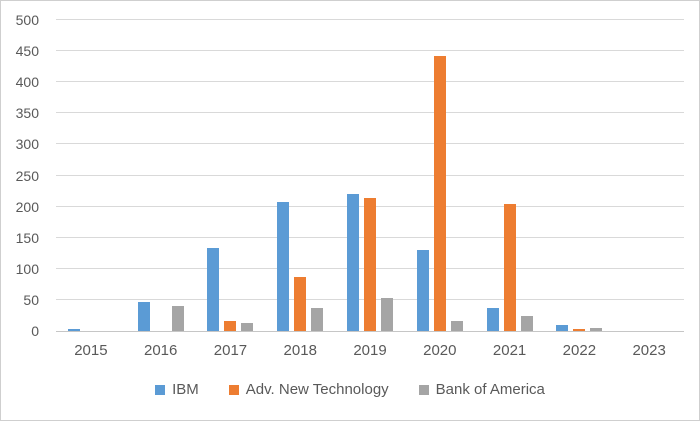  I want to click on bar-bank-of-america-2018, so click(317, 319).